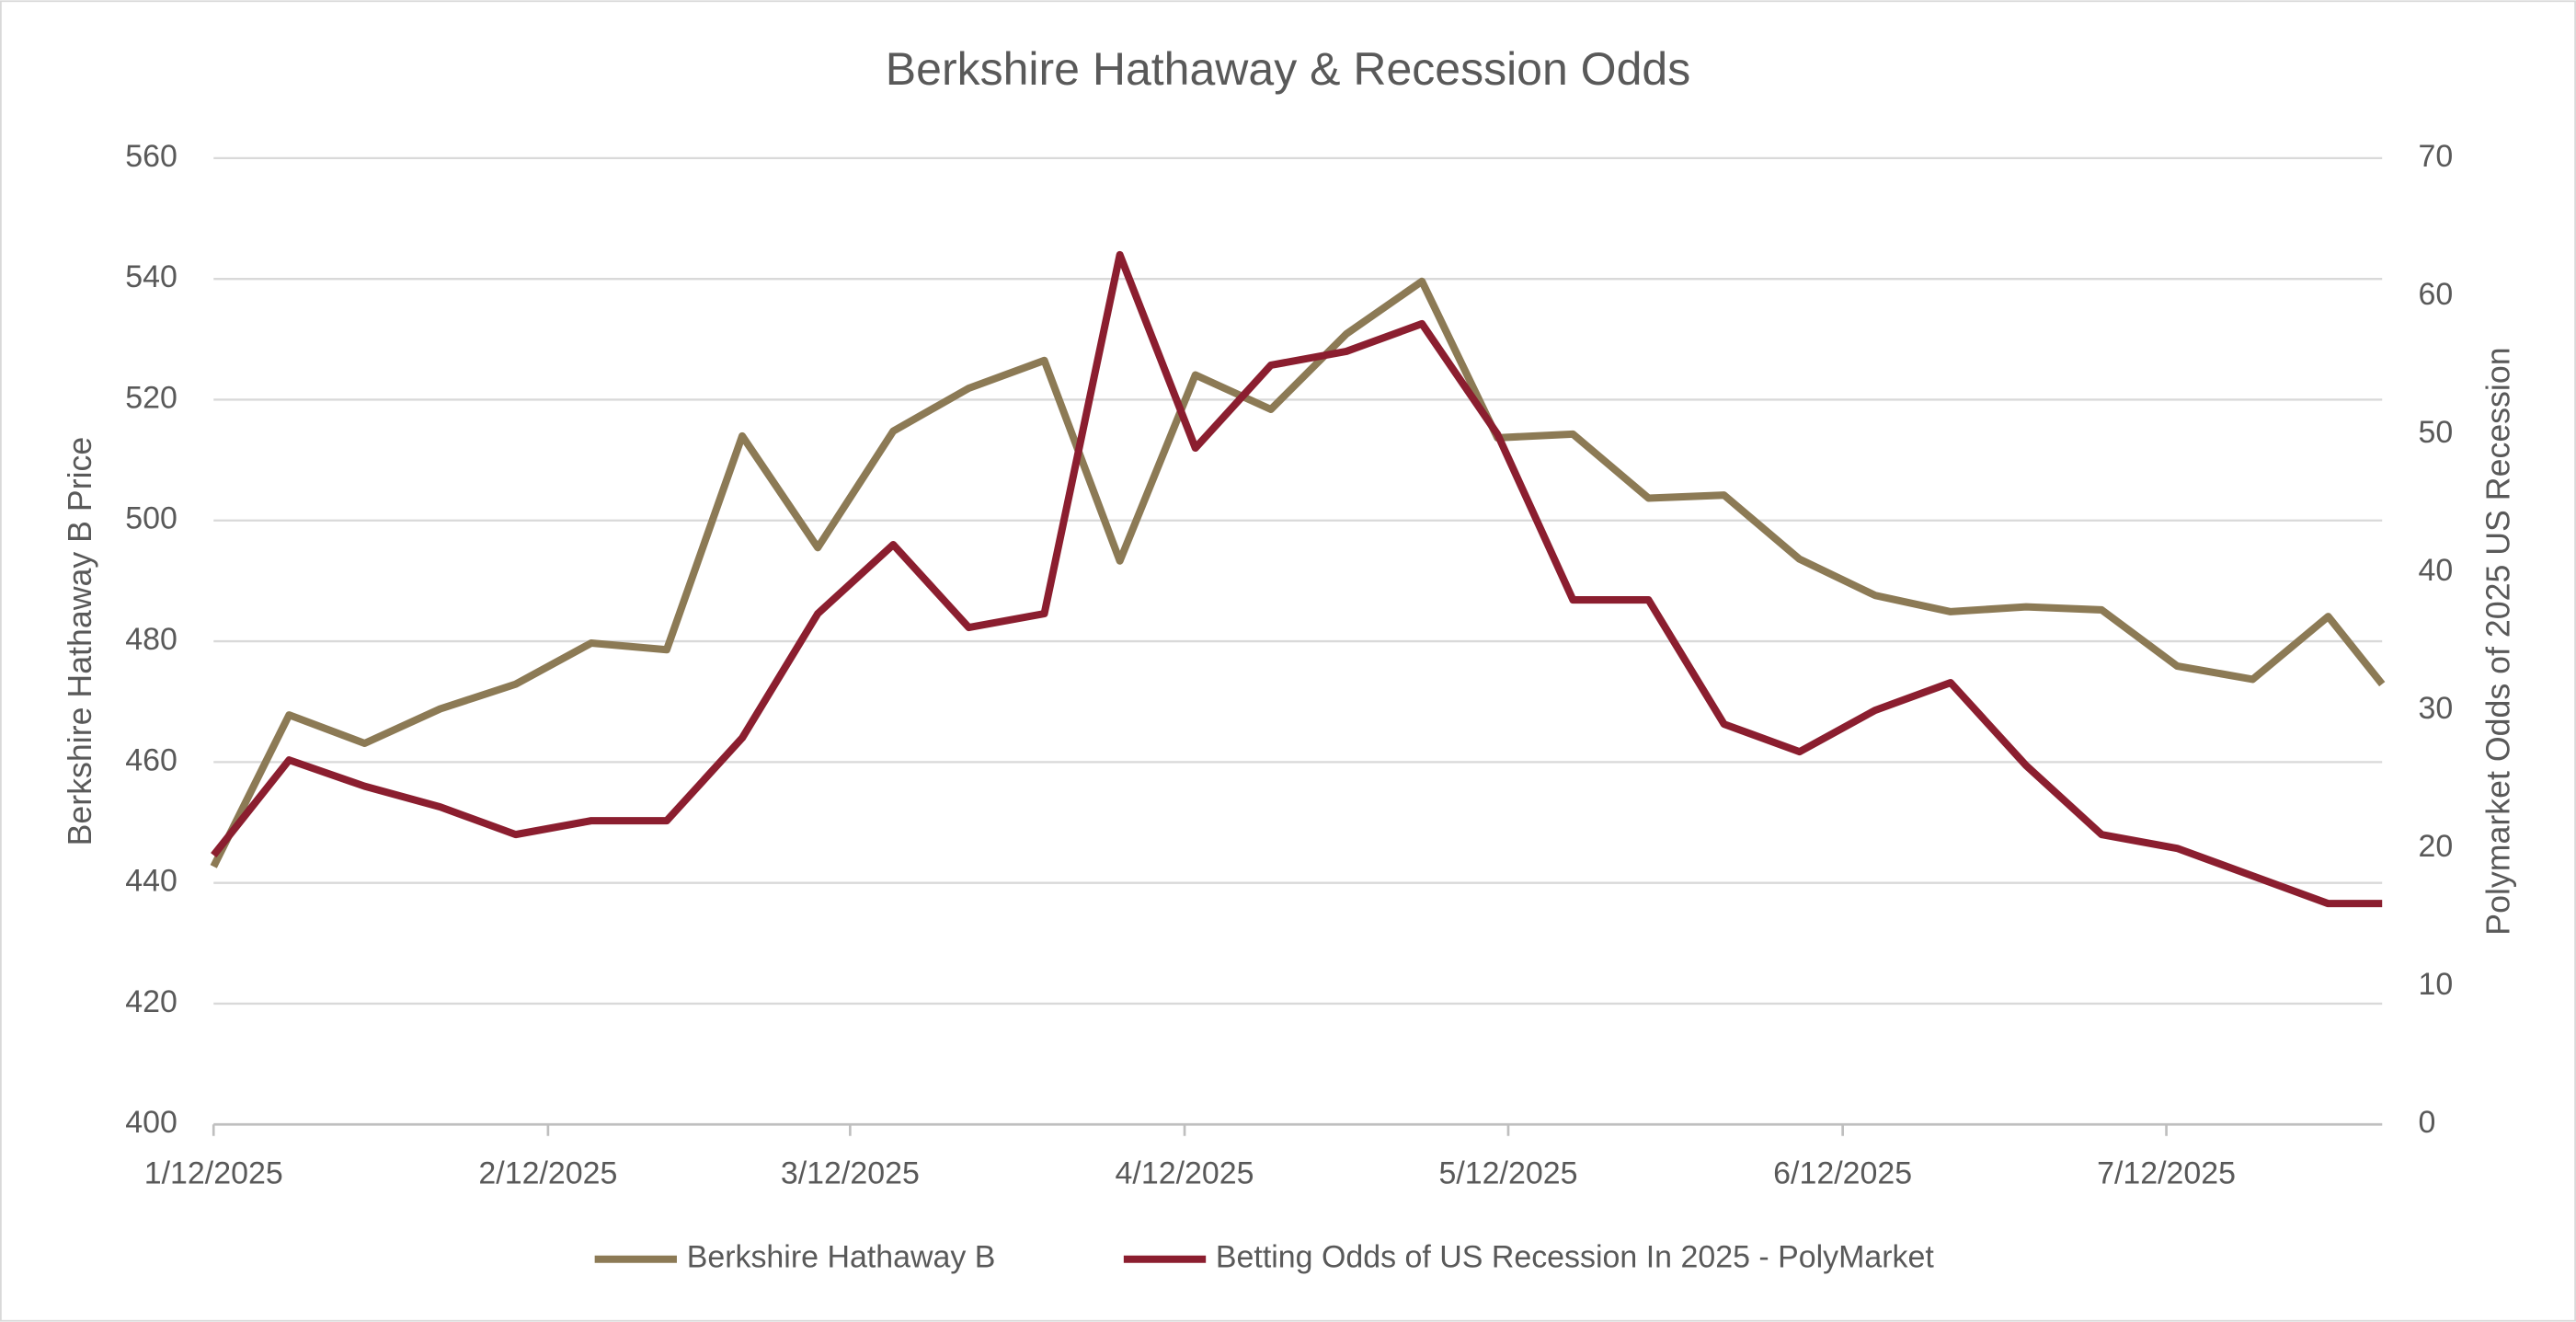  I want to click on y2-tick-label: 20, so click(2436, 846).